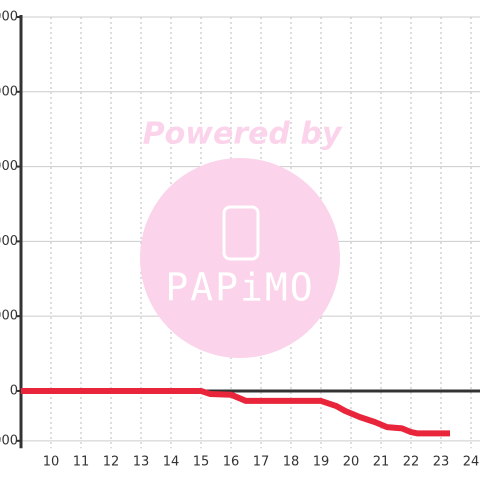 Image resolution: width=480 pixels, height=480 pixels. What do you see at coordinates (9, 91) in the screenshot?
I see `y-tick-label: 120,000` at bounding box center [9, 91].